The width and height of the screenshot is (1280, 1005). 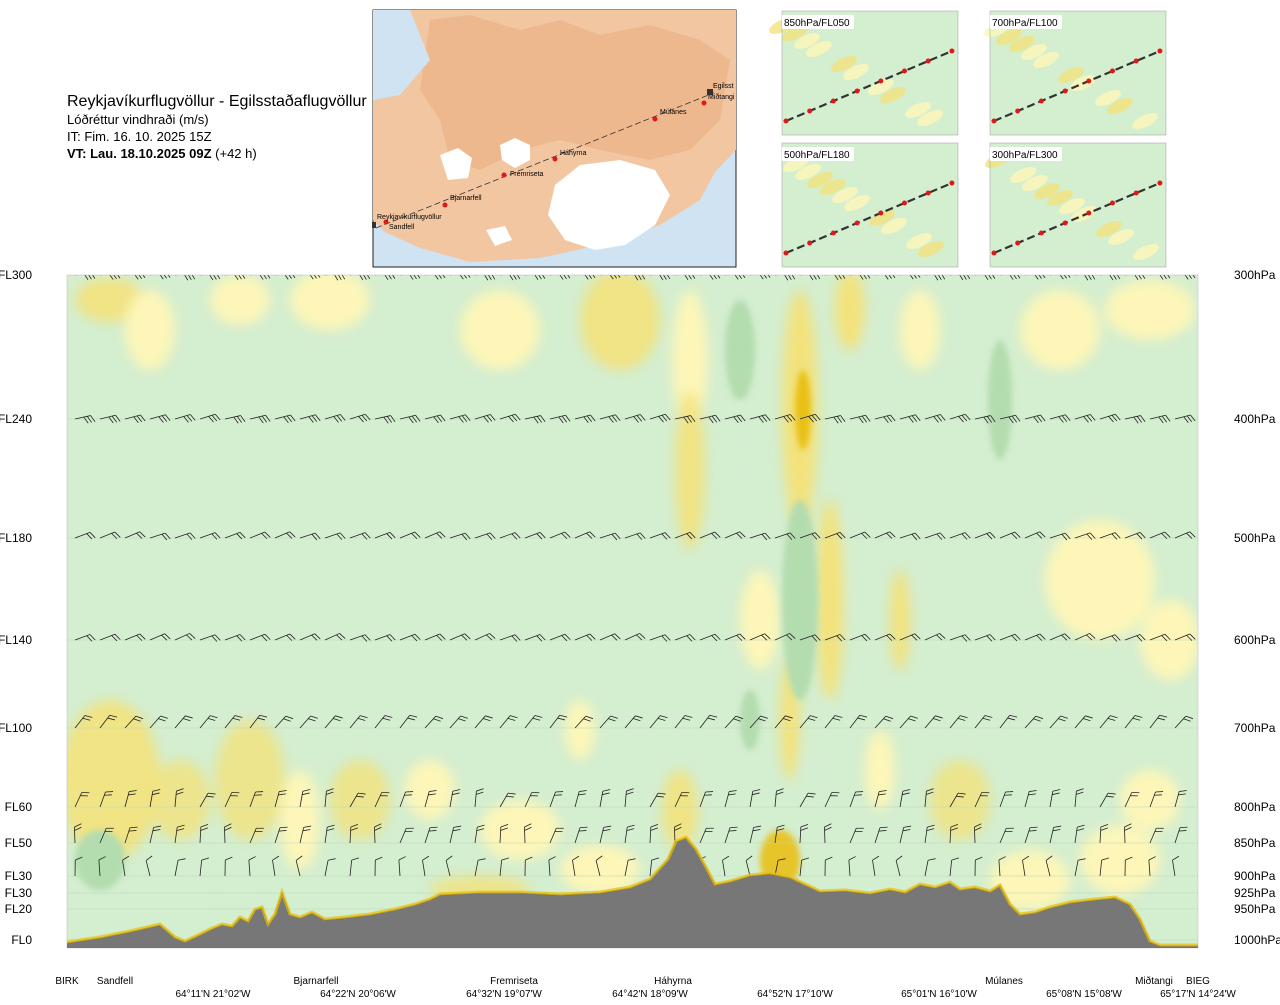 I want to click on route-point-label-5: Múlanes, so click(x=673, y=112).